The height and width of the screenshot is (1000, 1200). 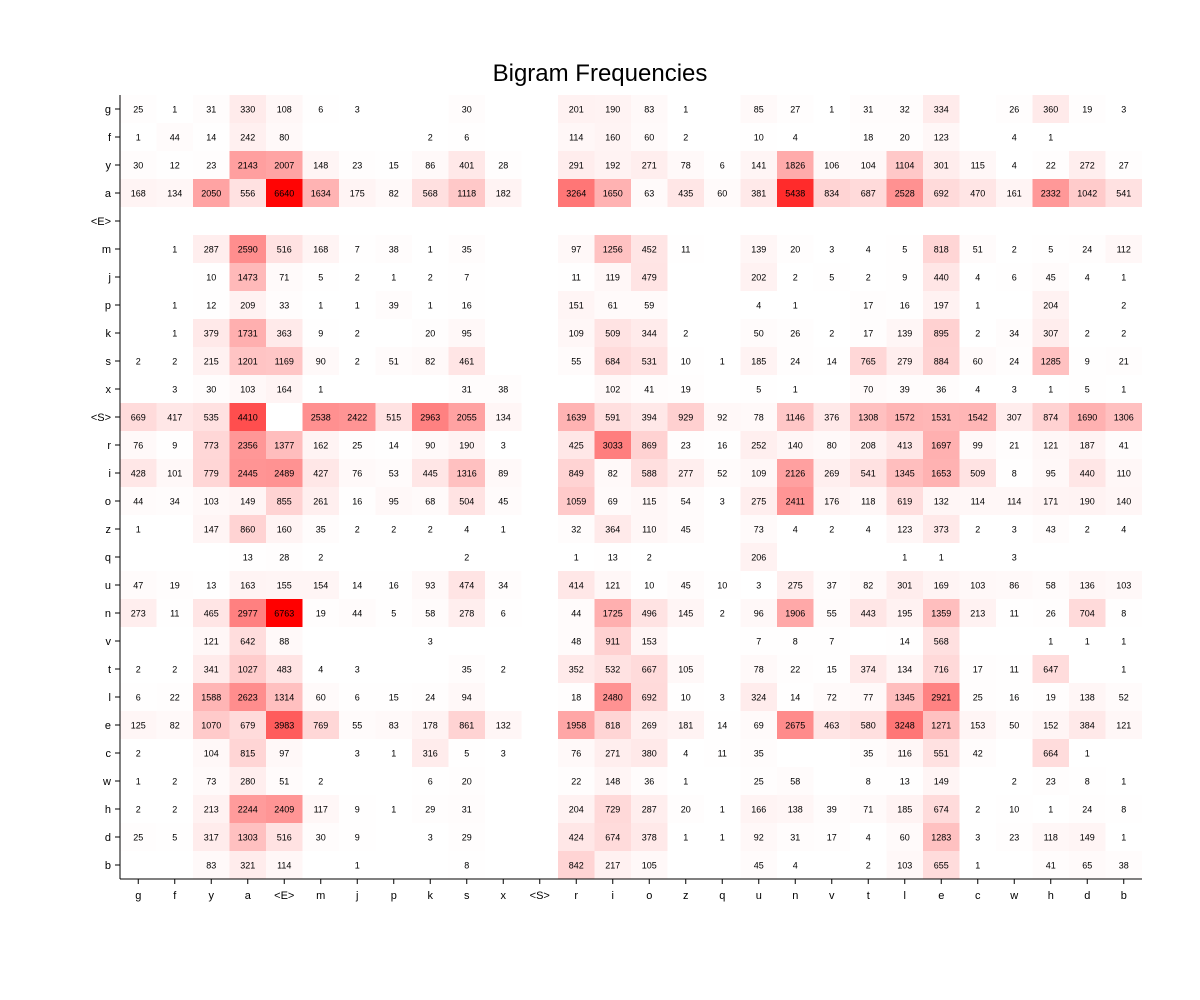 I want to click on cell-value-label: 44, so click(x=138, y=502).